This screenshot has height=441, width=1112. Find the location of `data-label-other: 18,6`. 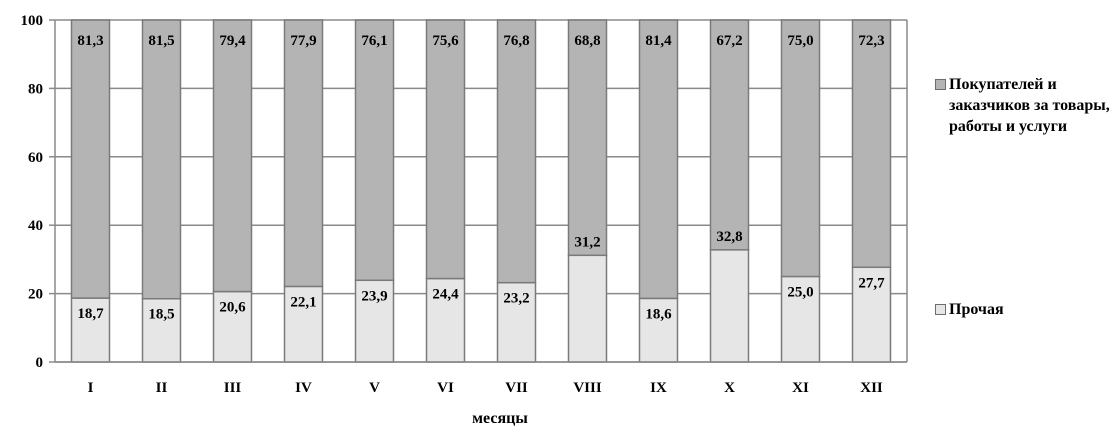

data-label-other: 18,6 is located at coordinates (658, 314).